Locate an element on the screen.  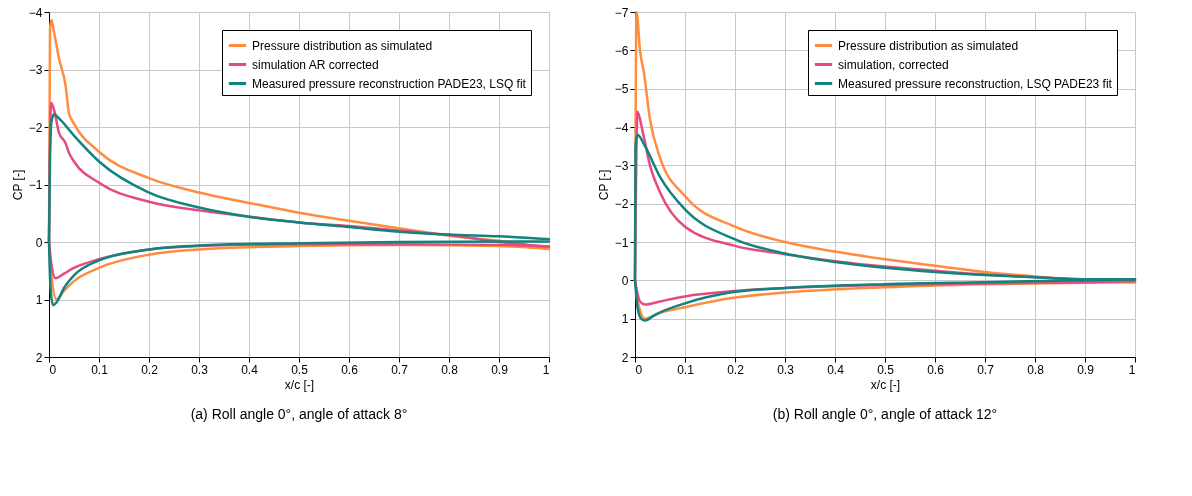
y-tick-label: −7 is located at coordinates (621, 12).